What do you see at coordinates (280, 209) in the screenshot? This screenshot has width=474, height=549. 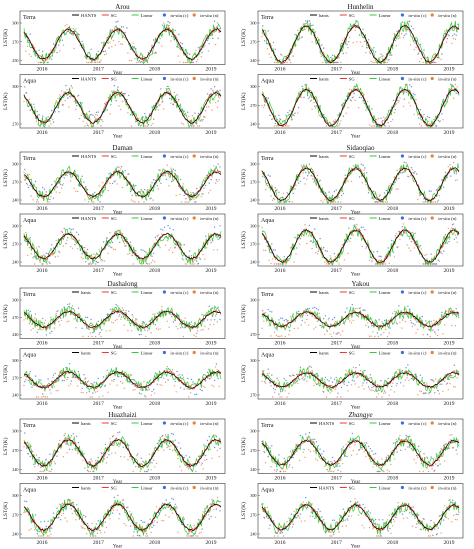 I see `x-tick-label-sidaoqiao-terra-2016: 2016` at bounding box center [280, 209].